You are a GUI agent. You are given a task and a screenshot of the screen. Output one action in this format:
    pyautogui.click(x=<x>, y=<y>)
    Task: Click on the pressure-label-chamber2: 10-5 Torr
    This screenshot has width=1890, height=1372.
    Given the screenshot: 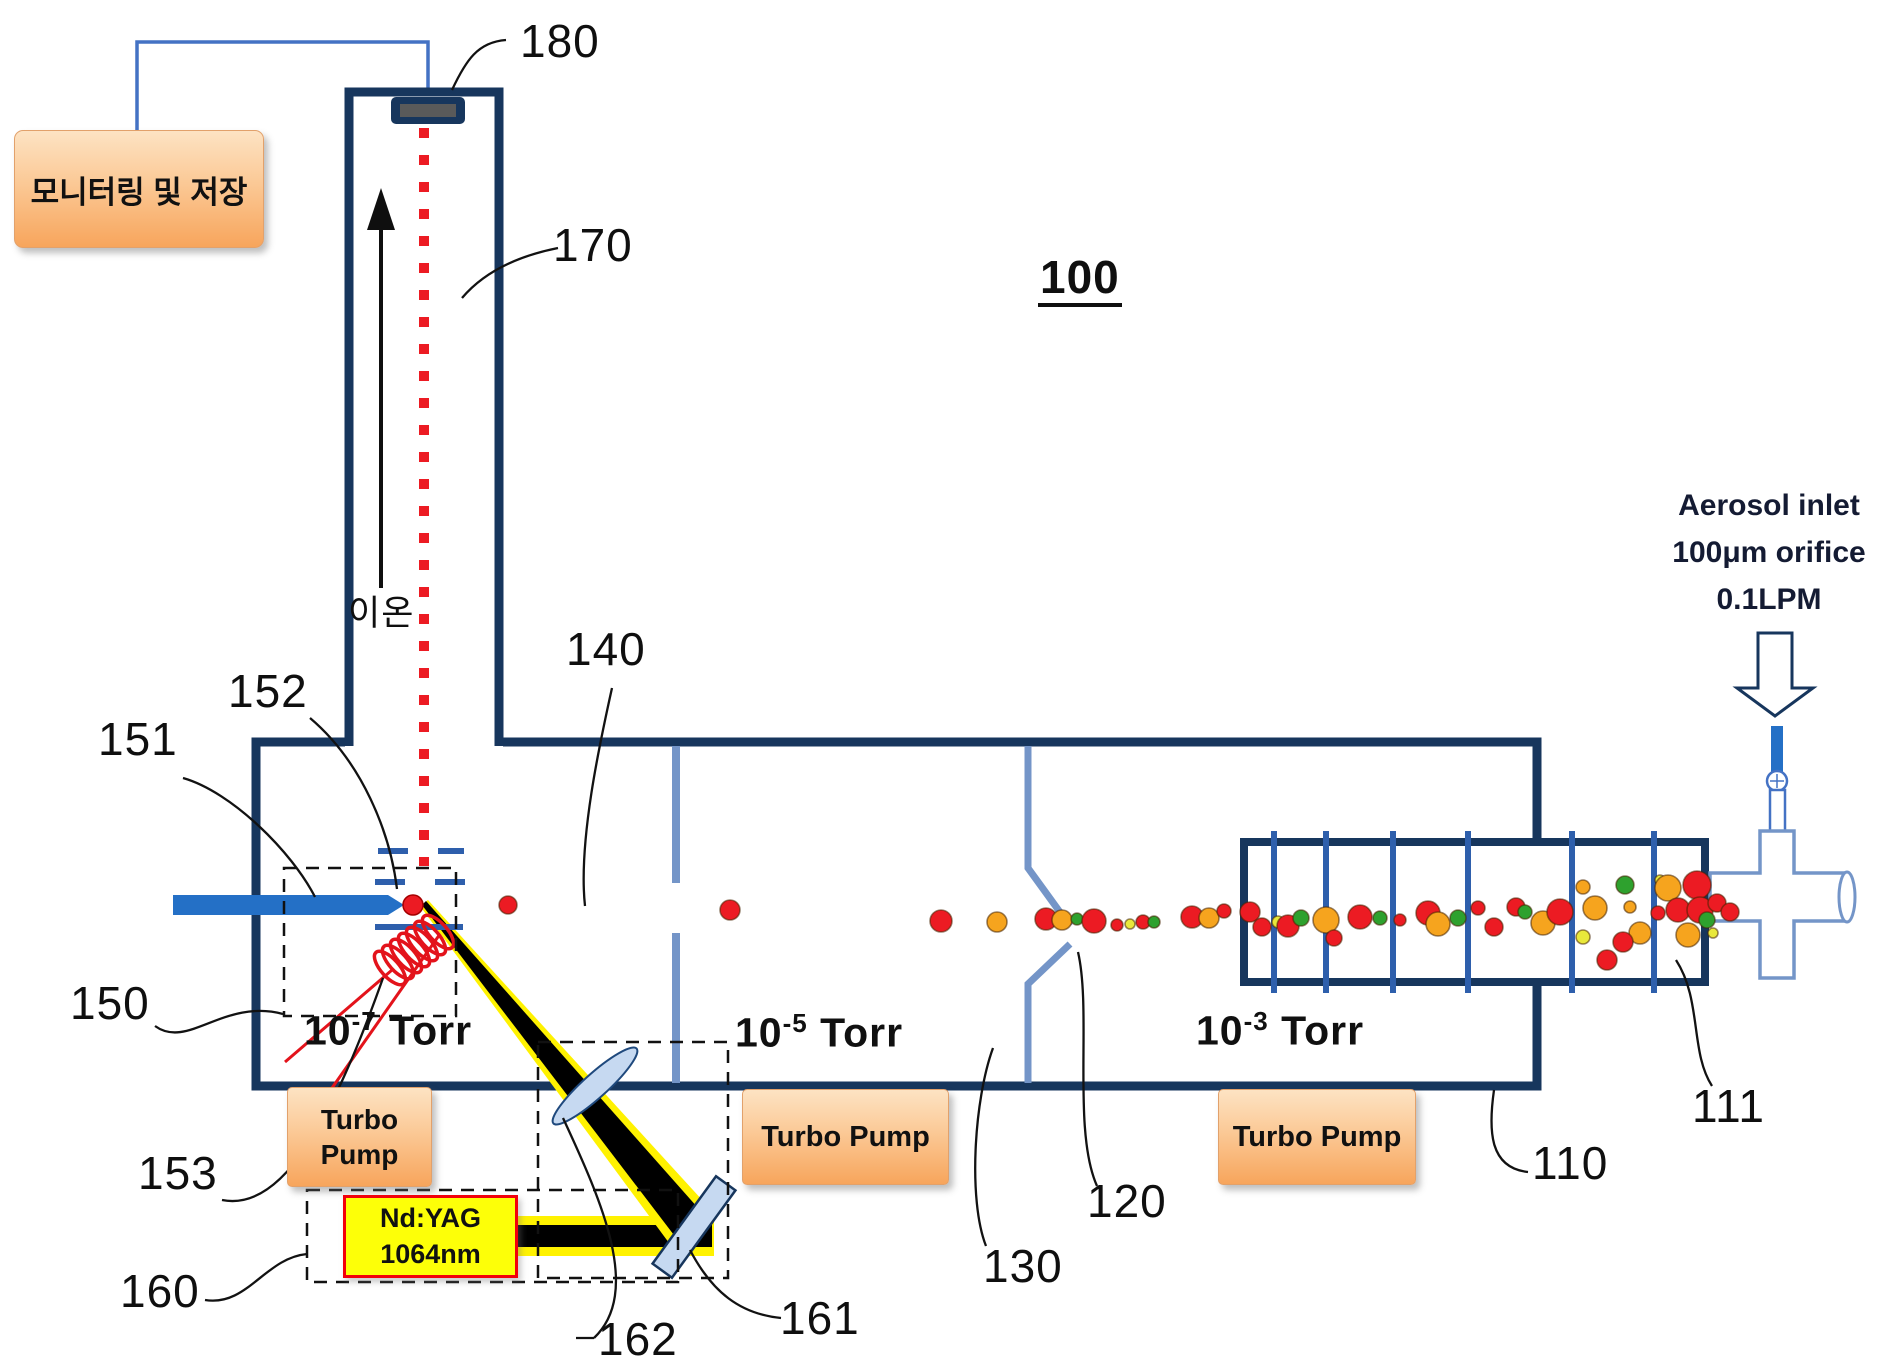 What is the action you would take?
    pyautogui.click(x=819, y=1032)
    